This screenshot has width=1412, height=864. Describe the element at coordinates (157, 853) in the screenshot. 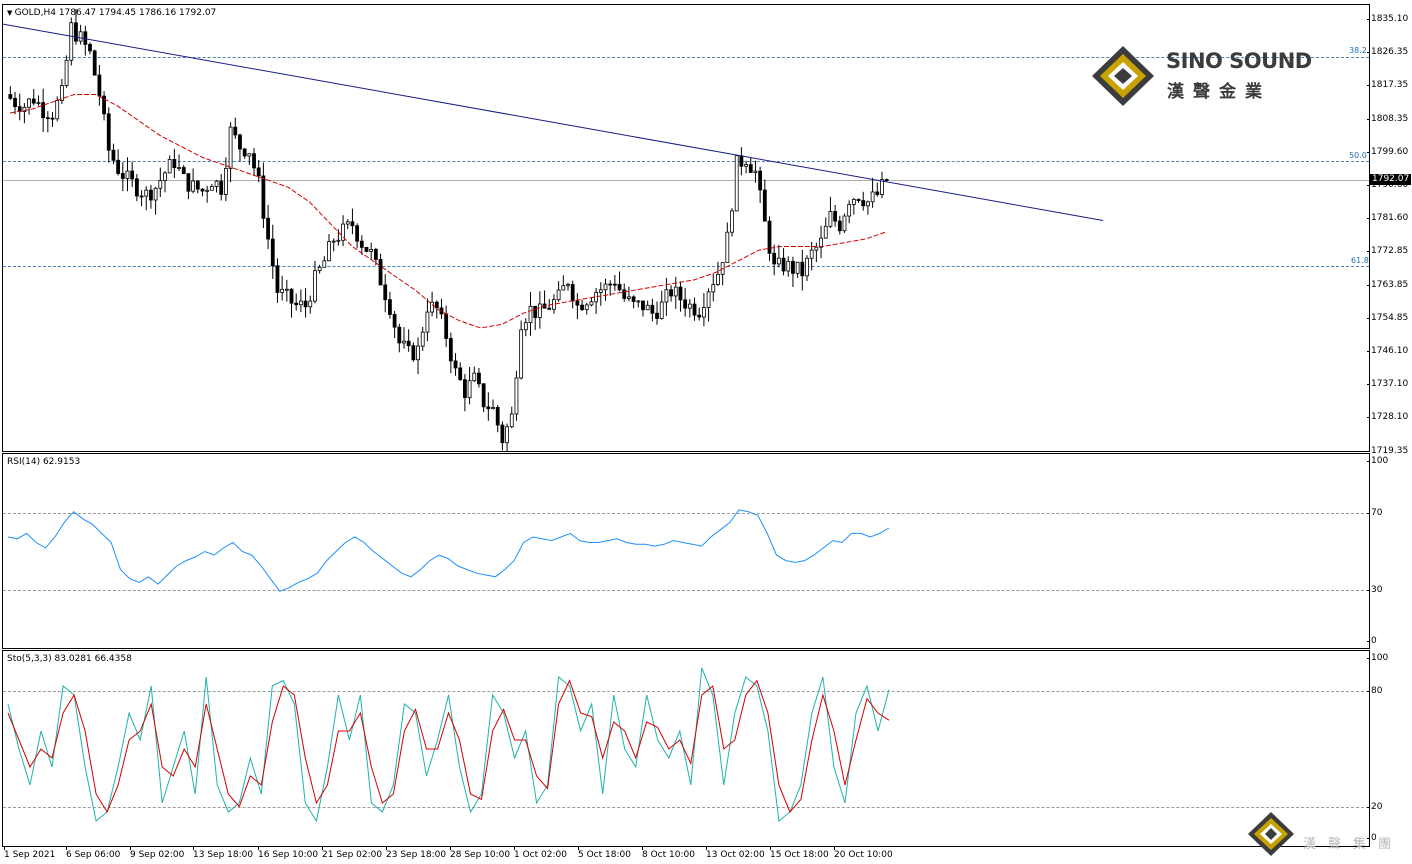

I see `time-axis-label: 9 Sep 02:00` at that location.